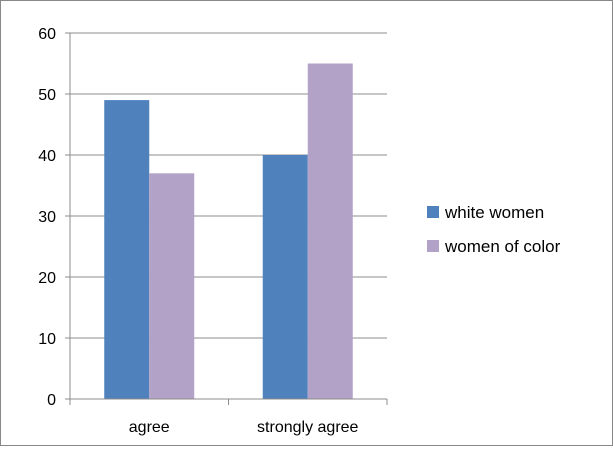 This screenshot has height=450, width=613. I want to click on legend: white women women of color, so click(494, 229).